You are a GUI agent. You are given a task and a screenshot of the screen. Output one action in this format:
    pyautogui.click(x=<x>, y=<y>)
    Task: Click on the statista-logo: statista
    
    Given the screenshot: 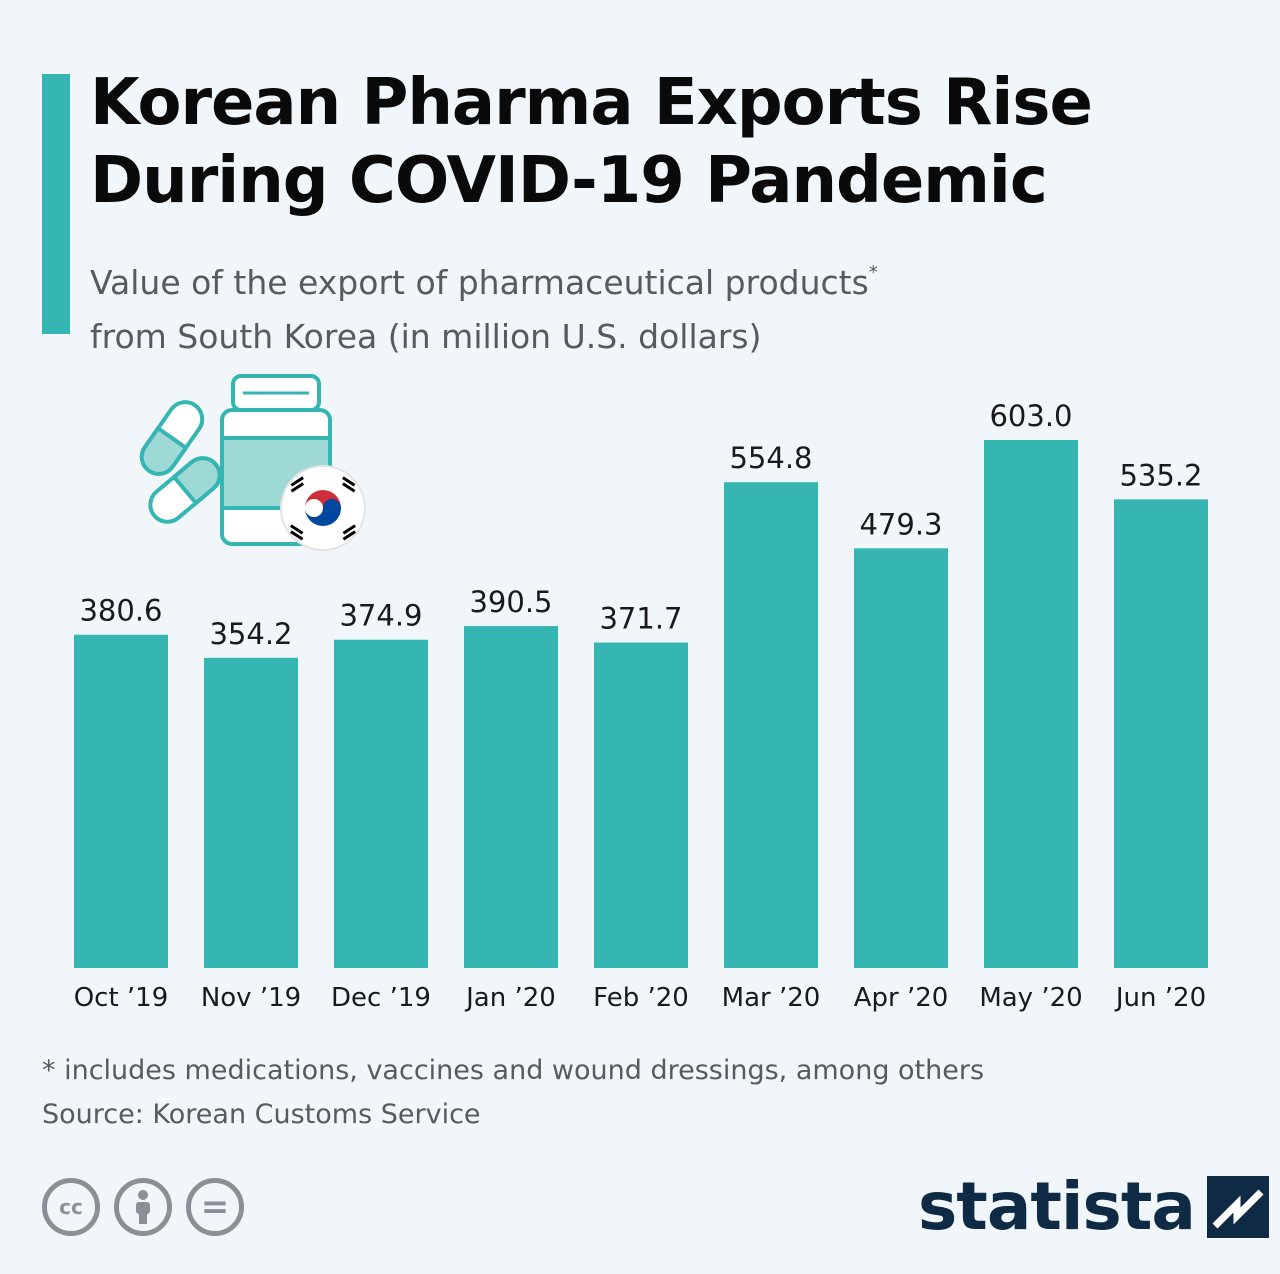 What is the action you would take?
    pyautogui.click(x=1093, y=1206)
    